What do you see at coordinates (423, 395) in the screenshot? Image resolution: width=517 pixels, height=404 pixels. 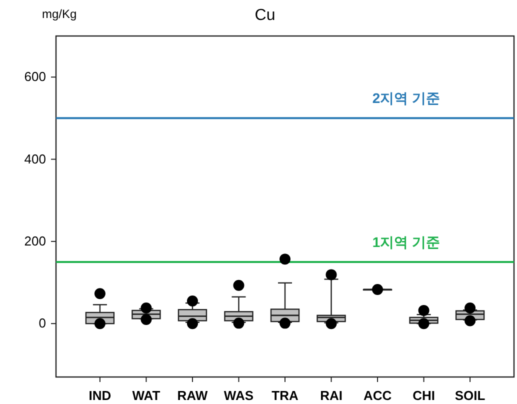 I see `x-tick-label: CHI` at bounding box center [423, 395].